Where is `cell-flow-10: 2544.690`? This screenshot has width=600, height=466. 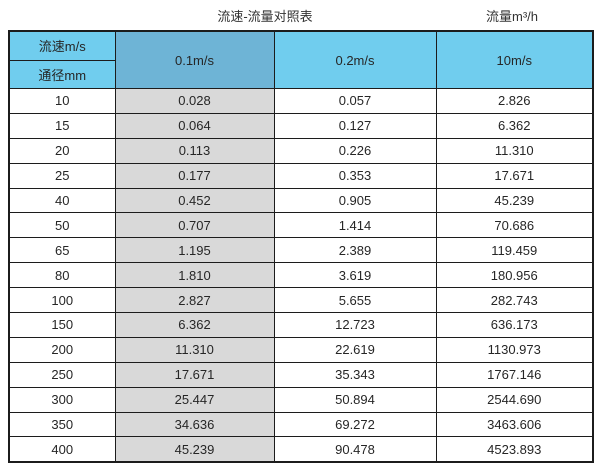
cell-flow-10: 2544.690 is located at coordinates (514, 399).